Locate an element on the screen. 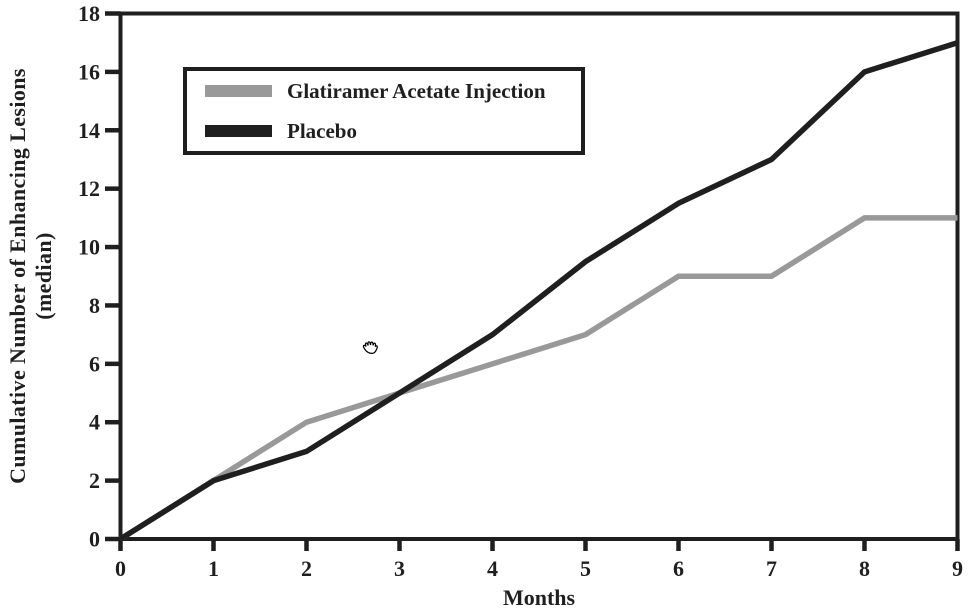 Image resolution: width=975 pixels, height=613 pixels. x-tick-label: 5 is located at coordinates (585, 568).